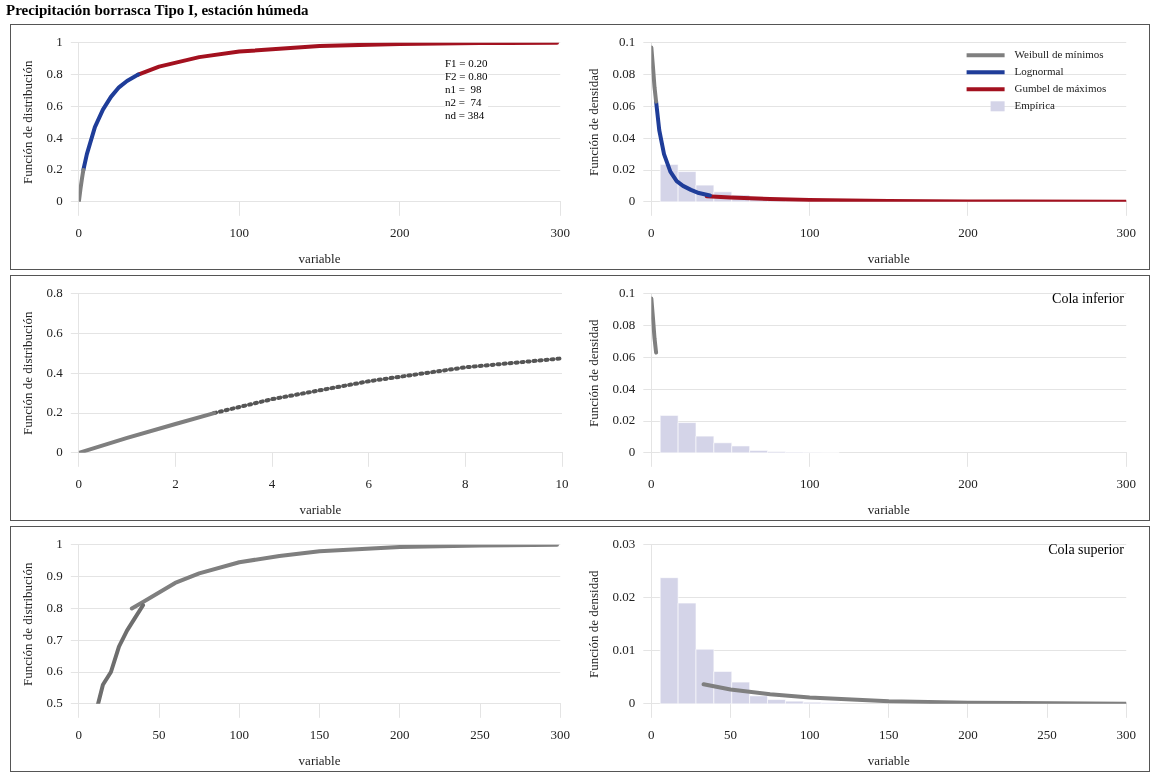 The image size is (1155, 780). What do you see at coordinates (463, 89) in the screenshot?
I see `annotation: n1 = 98` at bounding box center [463, 89].